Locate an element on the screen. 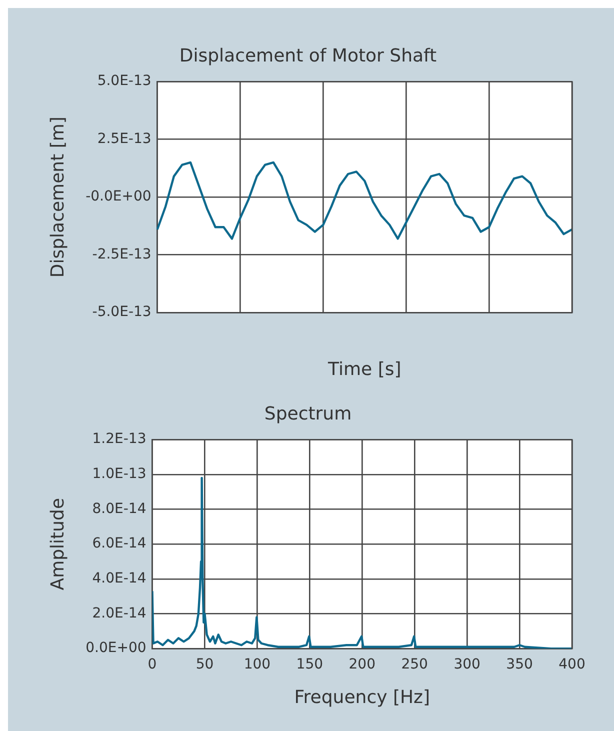 This screenshot has width=614, height=731. x-tick-label: 400 is located at coordinates (572, 664).